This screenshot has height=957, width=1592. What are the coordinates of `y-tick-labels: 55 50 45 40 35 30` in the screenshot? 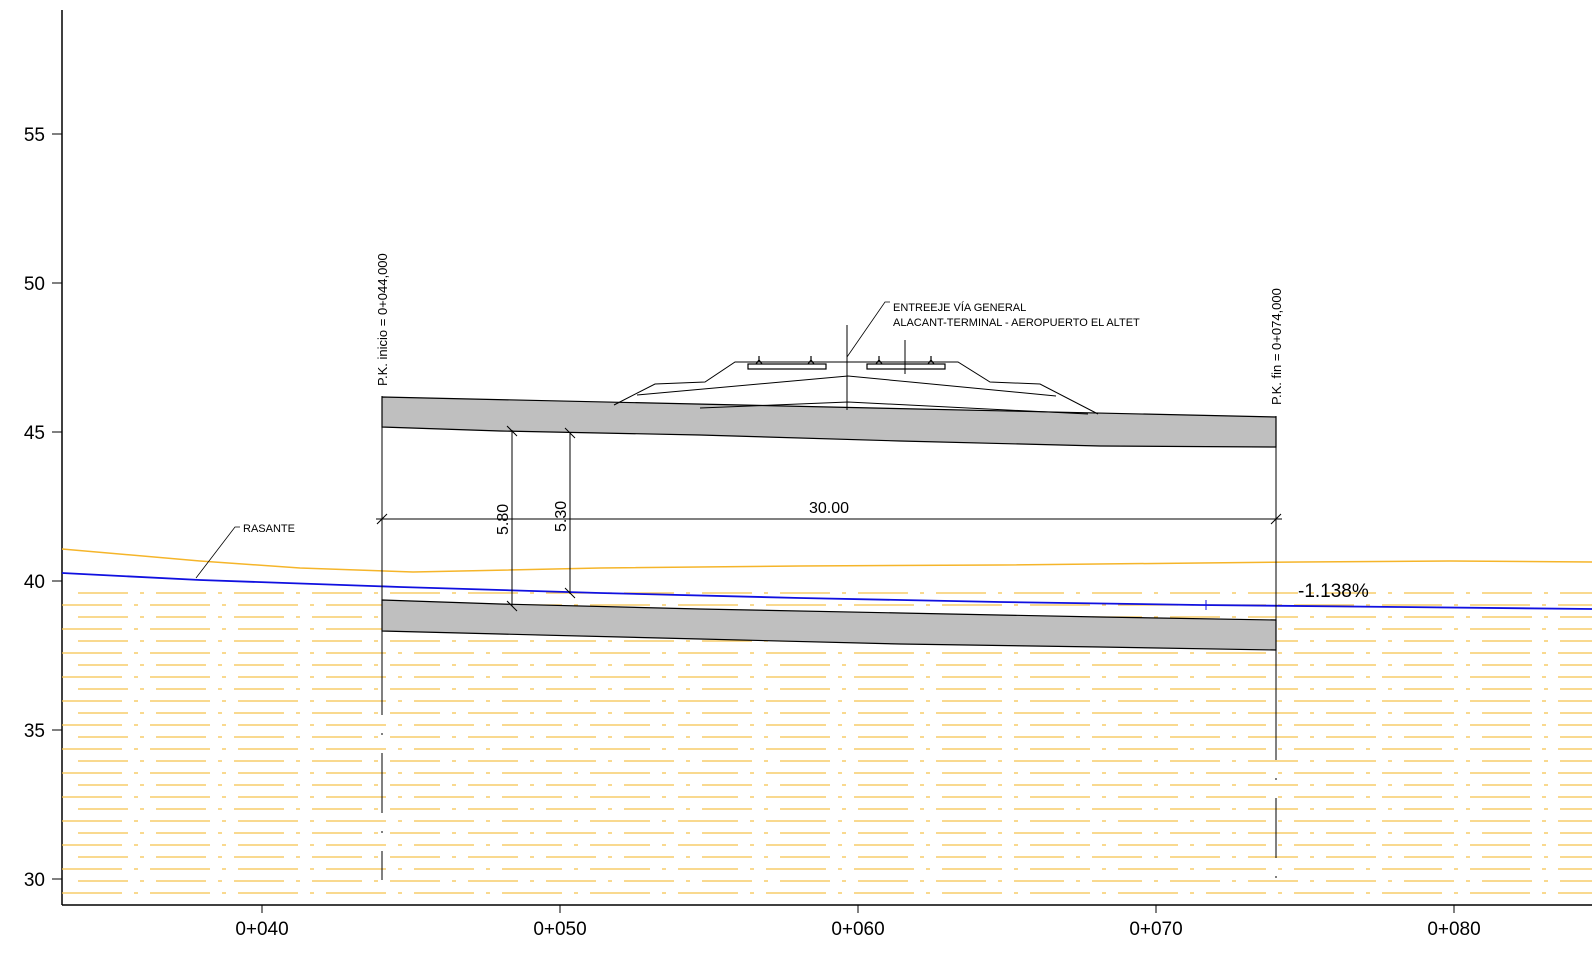 It's located at (34, 508).